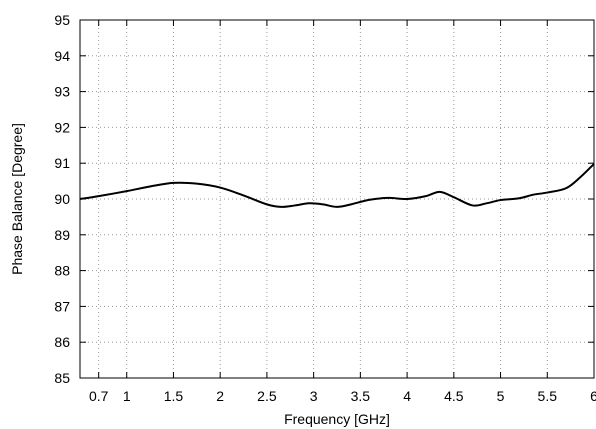 The width and height of the screenshot is (596, 429). What do you see at coordinates (62, 127) in the screenshot?
I see `y-tick-label: 92` at bounding box center [62, 127].